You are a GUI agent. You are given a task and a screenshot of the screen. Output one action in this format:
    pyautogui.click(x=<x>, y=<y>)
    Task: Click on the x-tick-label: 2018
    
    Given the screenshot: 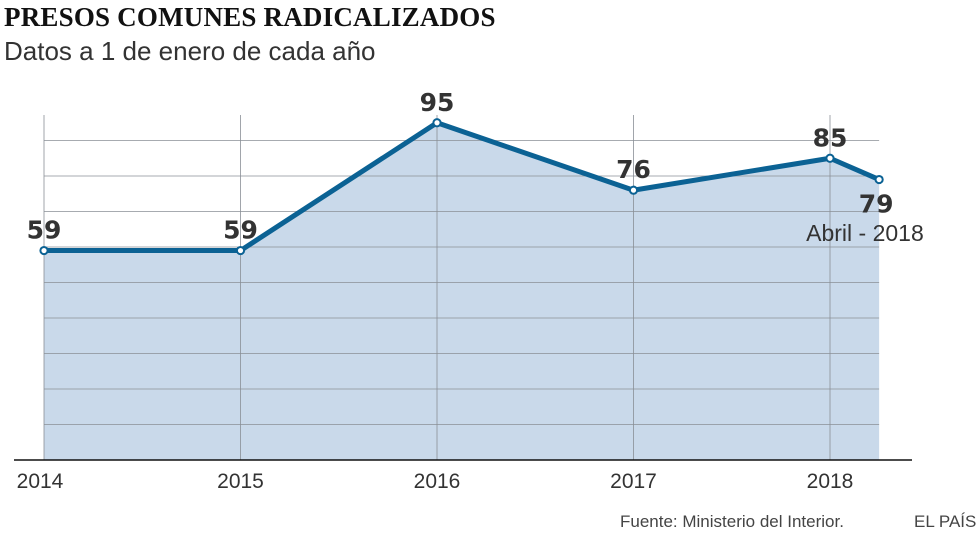 What is the action you would take?
    pyautogui.click(x=830, y=481)
    